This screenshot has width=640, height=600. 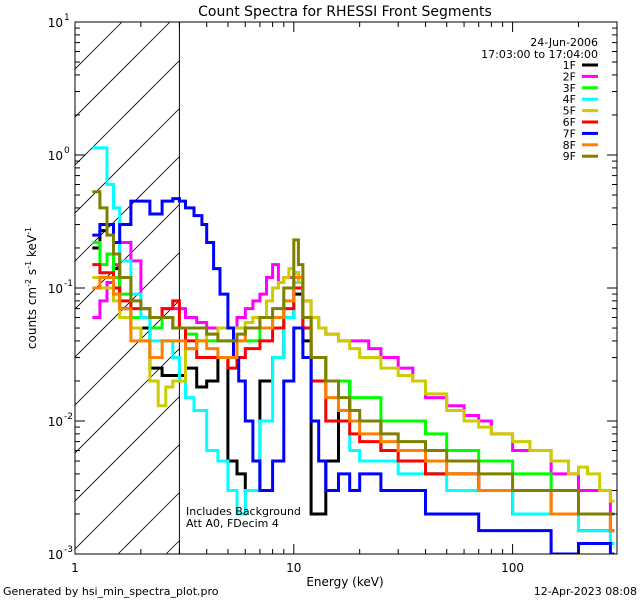 What do you see at coordinates (68, 550) in the screenshot?
I see `y-tick-exponent: -3` at bounding box center [68, 550].